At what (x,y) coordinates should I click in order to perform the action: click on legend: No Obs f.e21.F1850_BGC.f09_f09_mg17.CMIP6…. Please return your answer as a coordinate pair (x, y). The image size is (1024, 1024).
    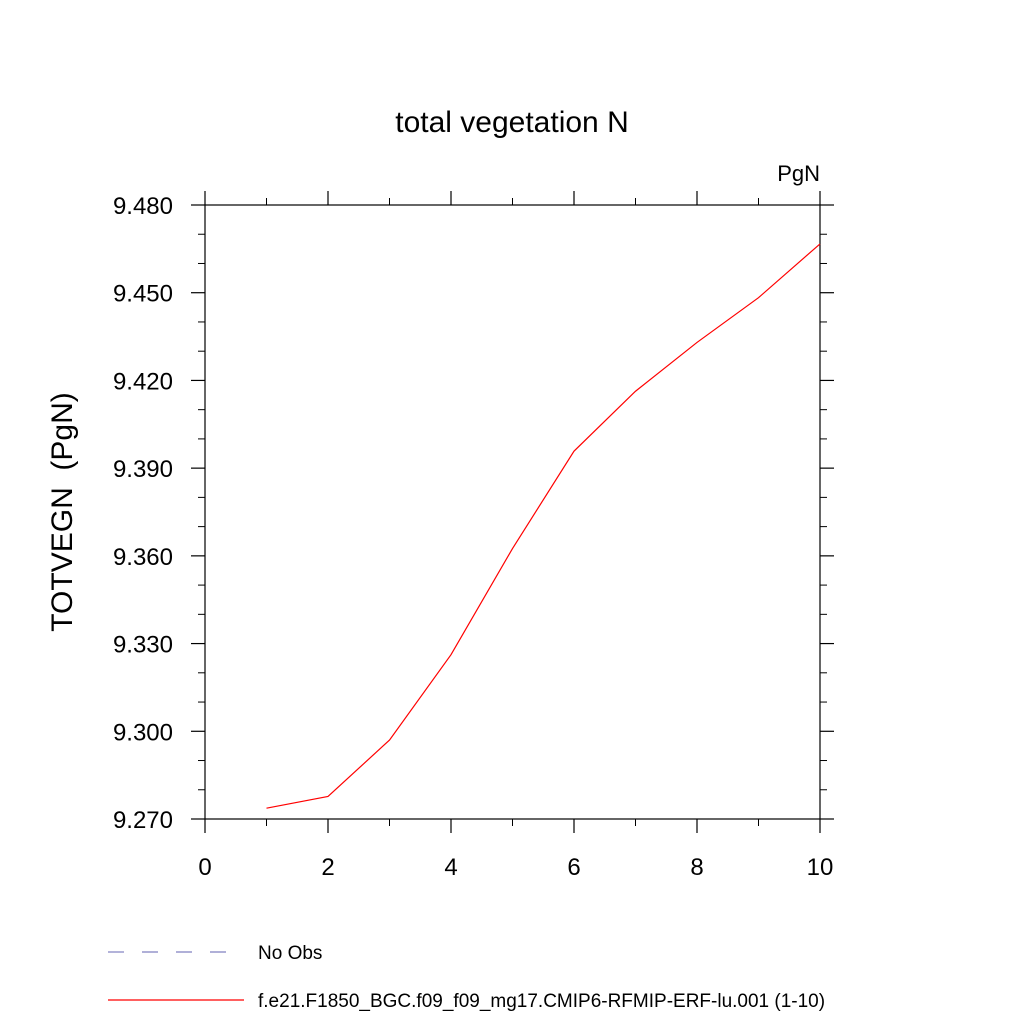
    Looking at the image, I should click on (466, 977).